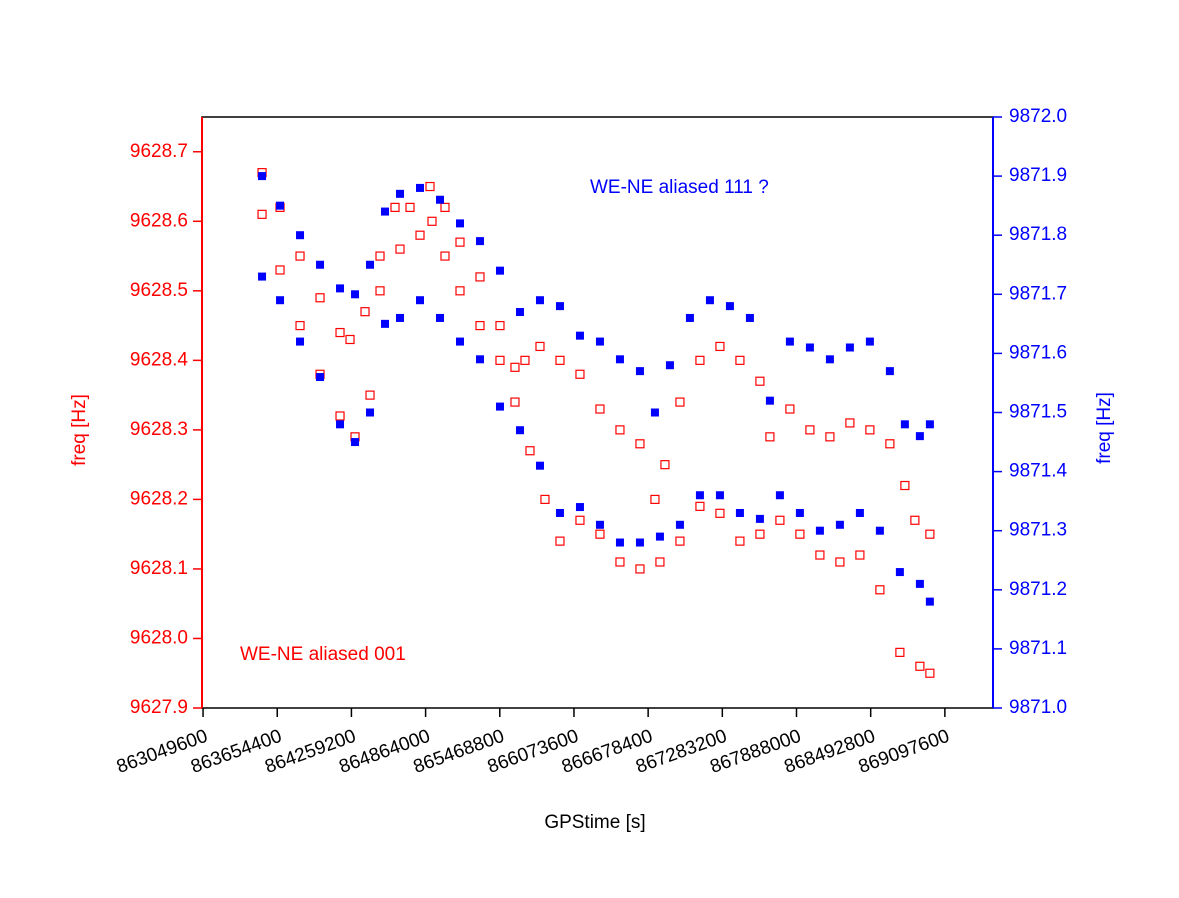  What do you see at coordinates (1038, 175) in the screenshot?
I see `y2-tick-label: 9871.9` at bounding box center [1038, 175].